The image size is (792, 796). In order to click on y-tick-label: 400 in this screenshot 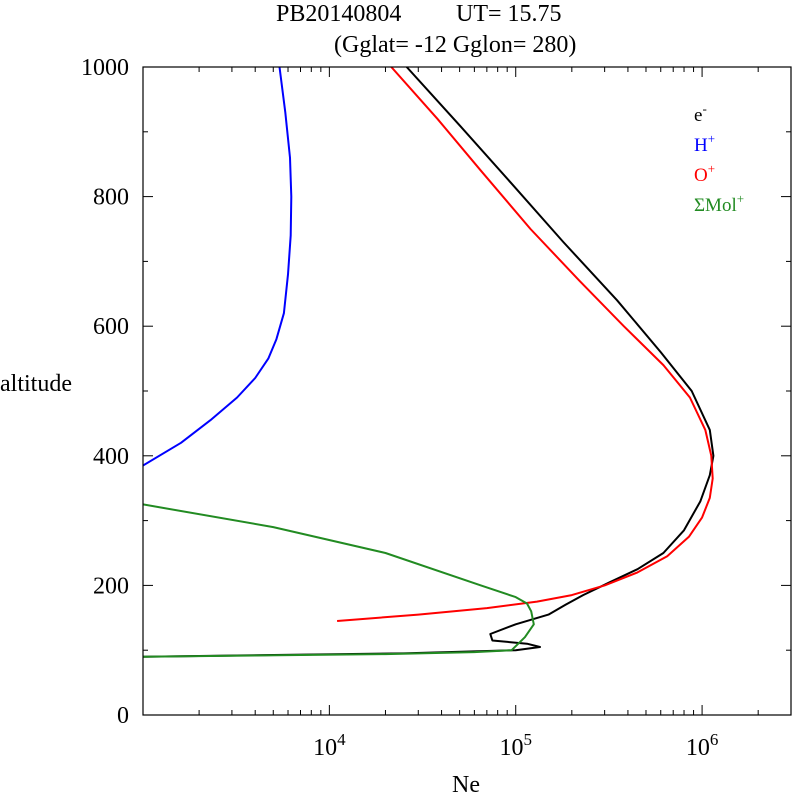, I will do `click(111, 457)`.